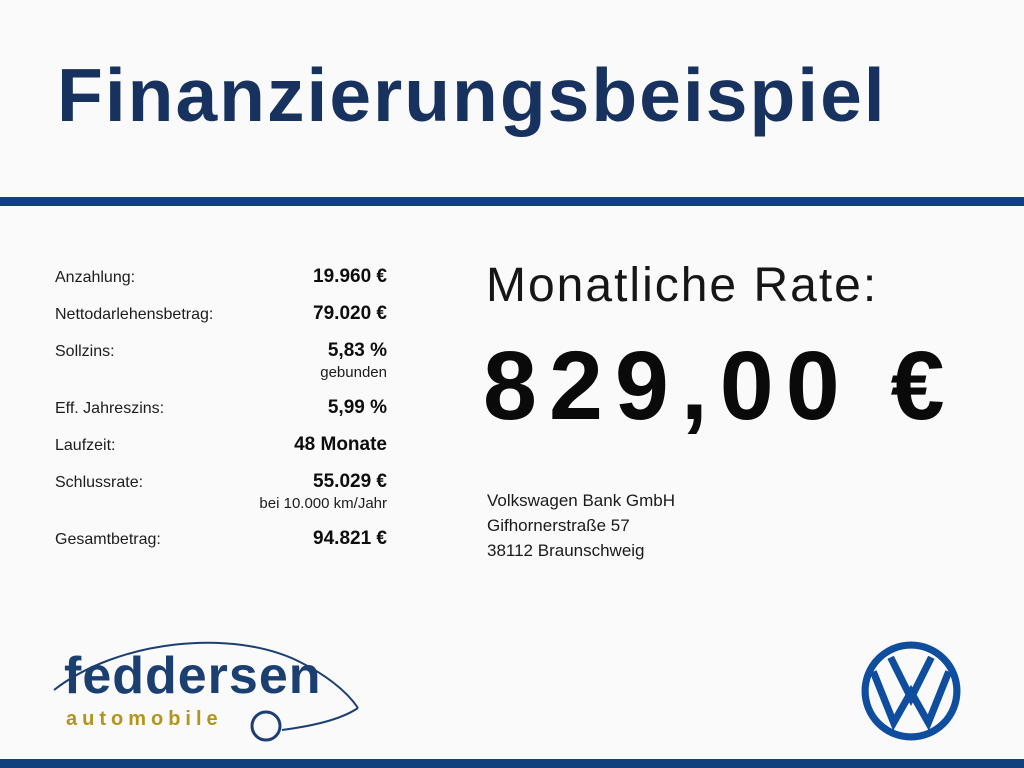  What do you see at coordinates (221, 314) in the screenshot?
I see `table-row-nettodarlehensbetrag: Nettodarlehensbetrag: 79.020 €` at bounding box center [221, 314].